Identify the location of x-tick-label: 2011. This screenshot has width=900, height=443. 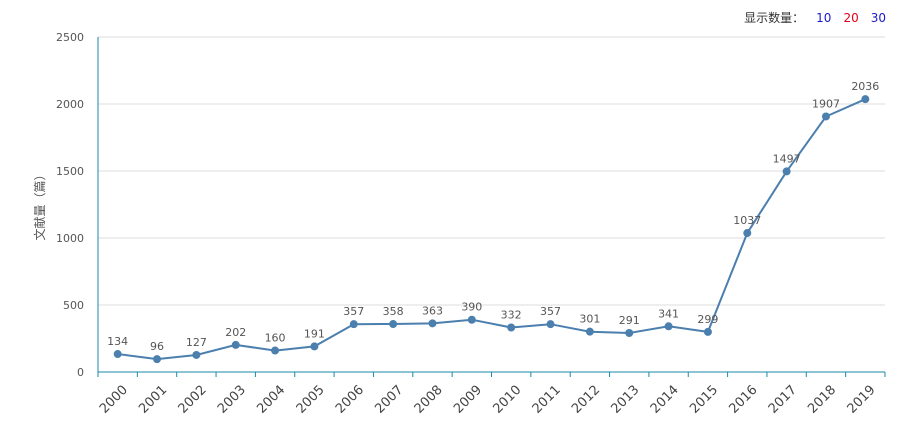
(547, 400).